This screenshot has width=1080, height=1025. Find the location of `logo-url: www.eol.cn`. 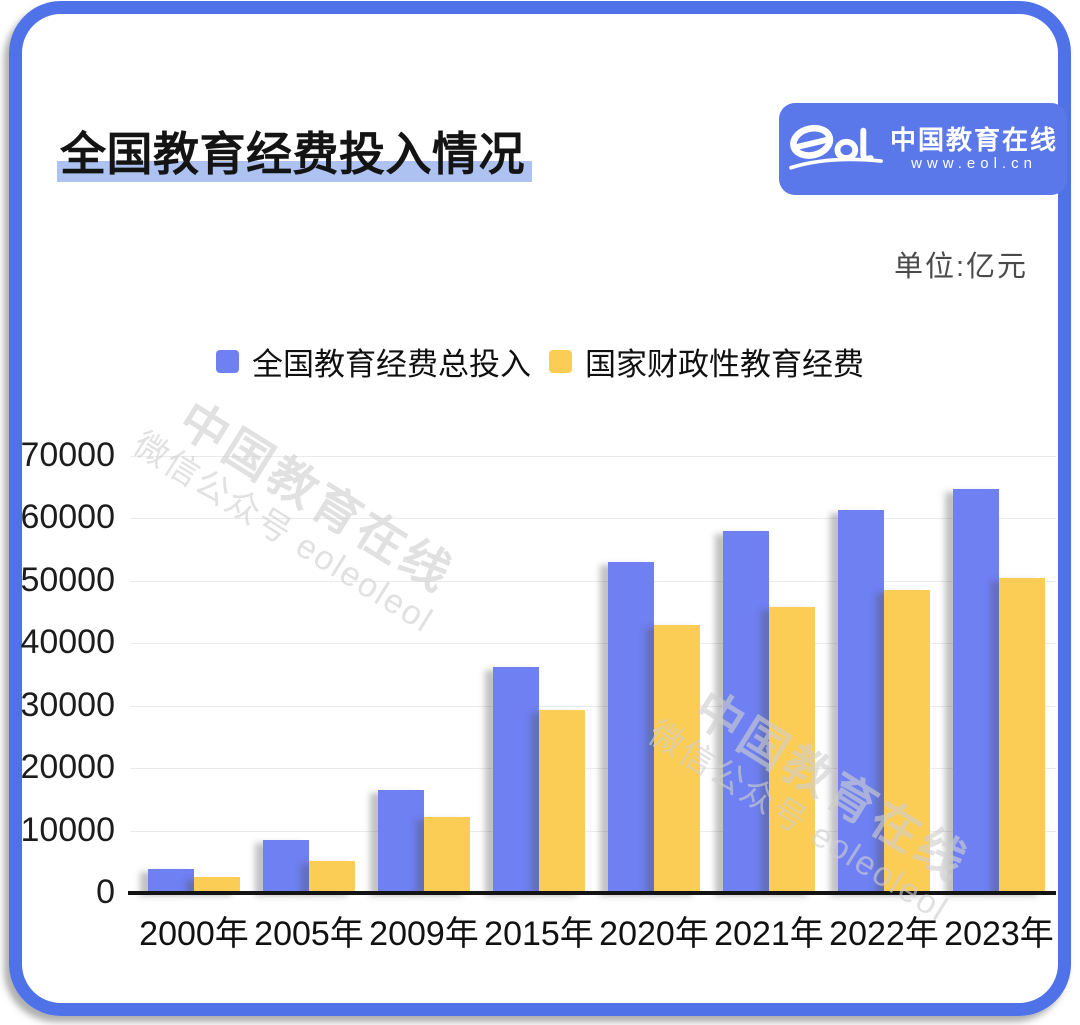

logo-url: www.eol.cn is located at coordinates (974, 164).